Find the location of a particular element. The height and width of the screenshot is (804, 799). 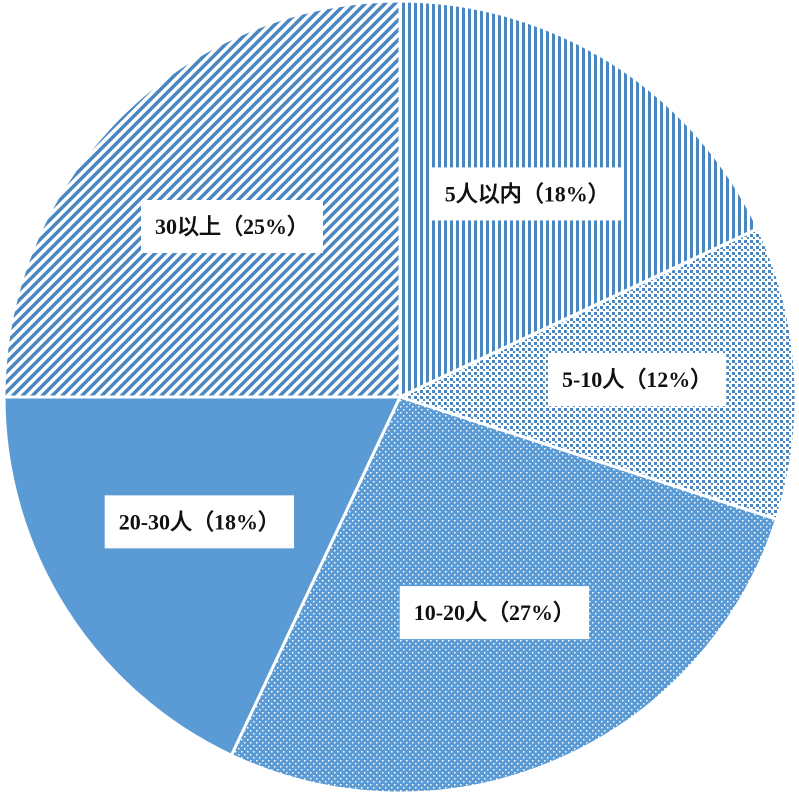

value-label: （25%） is located at coordinates (265, 226).